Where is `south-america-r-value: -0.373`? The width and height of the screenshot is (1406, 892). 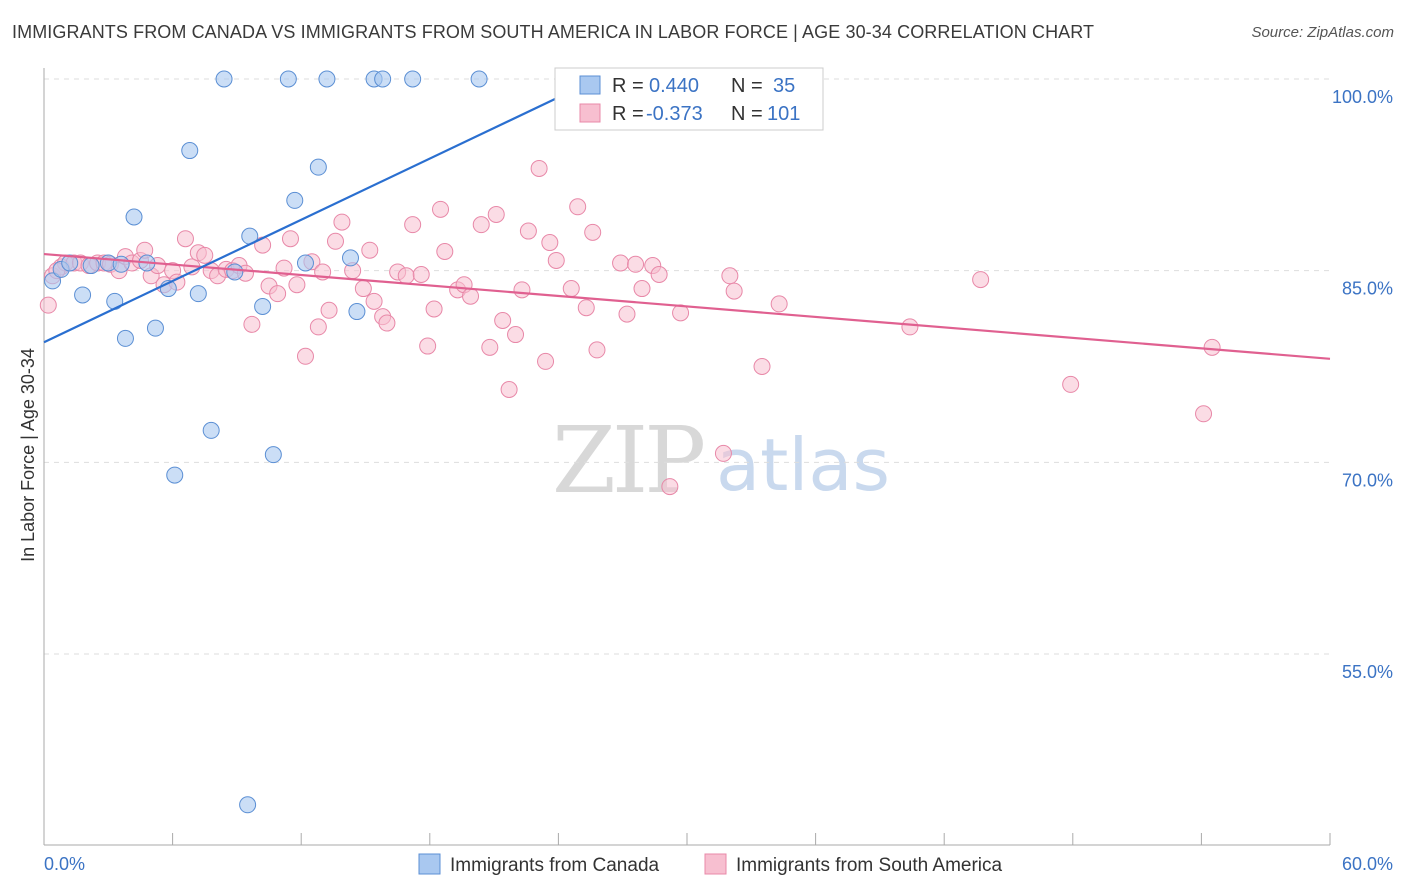
south-america-r-value: -0.373 is located at coordinates (674, 114).